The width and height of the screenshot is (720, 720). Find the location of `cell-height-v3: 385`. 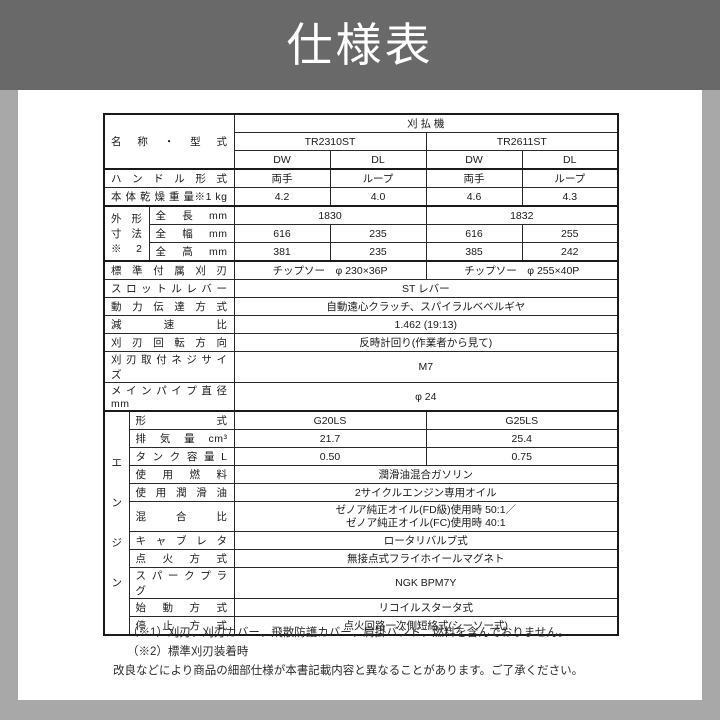

cell-height-v3: 385 is located at coordinates (474, 252).